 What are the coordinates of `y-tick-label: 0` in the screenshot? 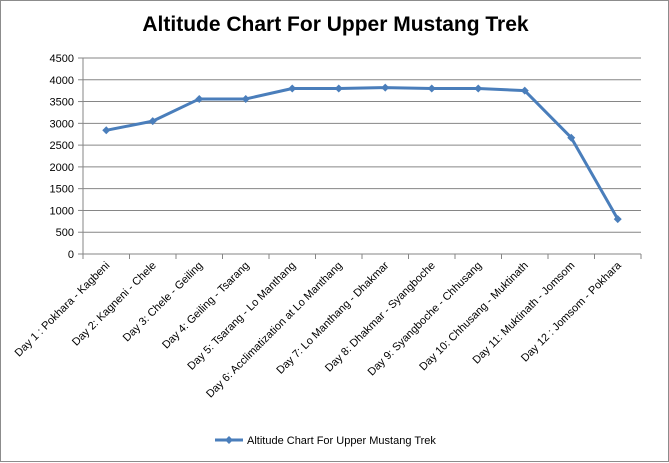 It's located at (71, 255).